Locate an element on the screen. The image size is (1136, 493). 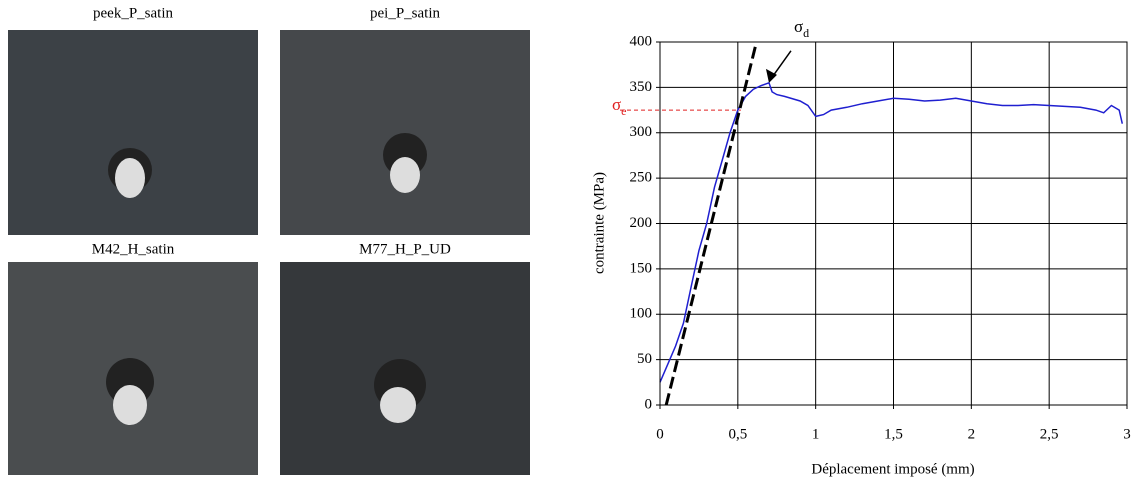
x-tick-label: 3 is located at coordinates (1127, 434).